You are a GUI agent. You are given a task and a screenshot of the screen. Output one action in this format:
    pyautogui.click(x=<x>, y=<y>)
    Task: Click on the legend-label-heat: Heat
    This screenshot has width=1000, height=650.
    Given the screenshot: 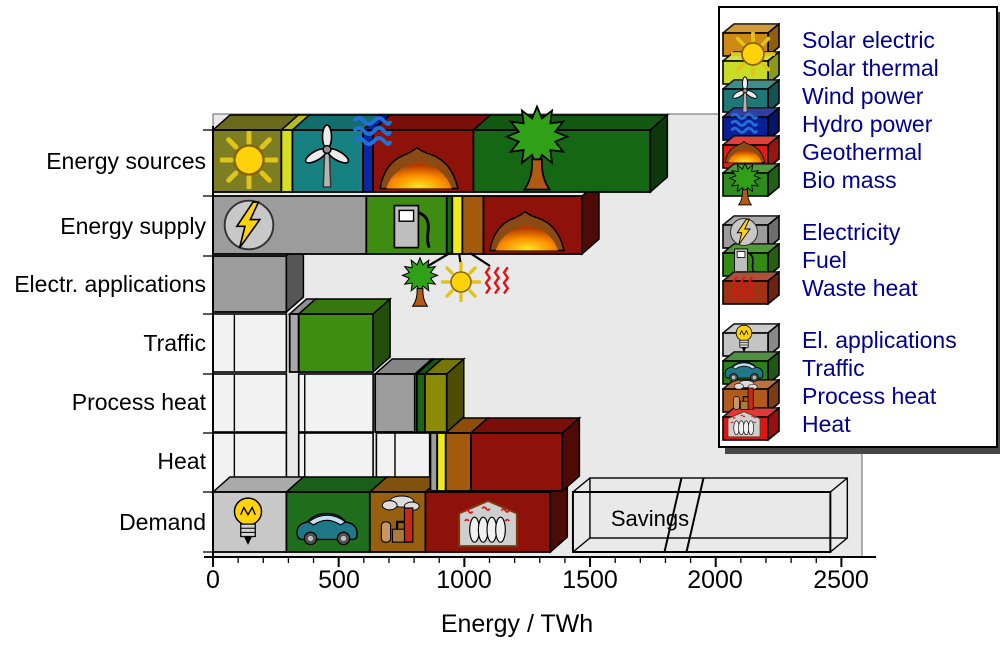 What is the action you would take?
    pyautogui.click(x=826, y=424)
    